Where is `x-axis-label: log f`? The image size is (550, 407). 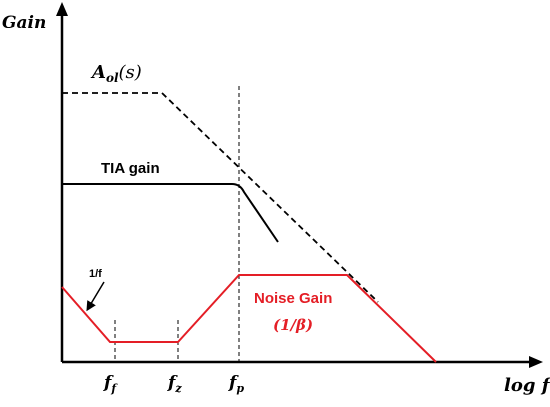
x-axis-label: log f is located at coordinates (527, 385).